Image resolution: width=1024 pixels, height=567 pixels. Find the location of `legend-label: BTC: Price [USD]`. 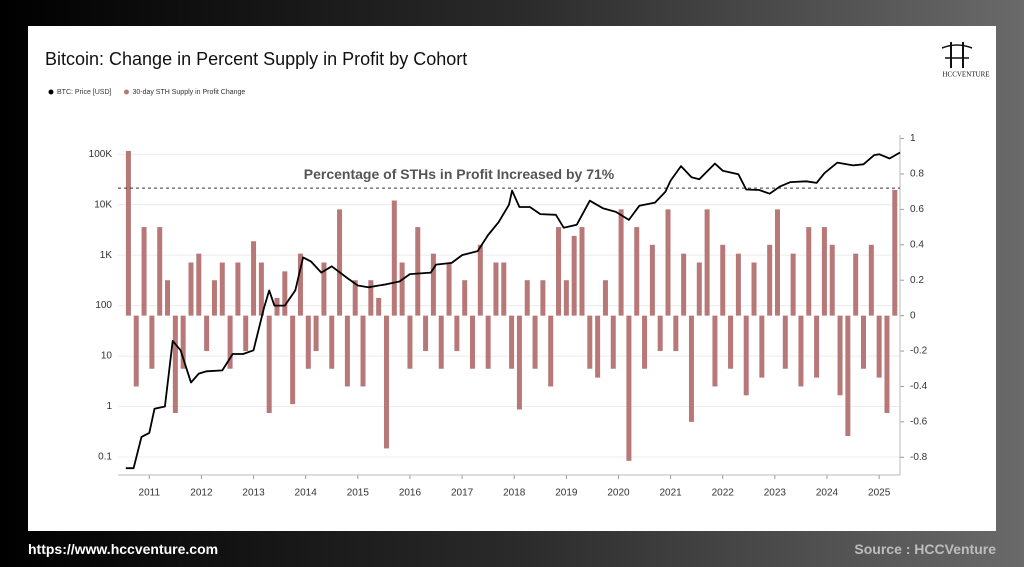

legend-label: BTC: Price [USD] is located at coordinates (84, 92).